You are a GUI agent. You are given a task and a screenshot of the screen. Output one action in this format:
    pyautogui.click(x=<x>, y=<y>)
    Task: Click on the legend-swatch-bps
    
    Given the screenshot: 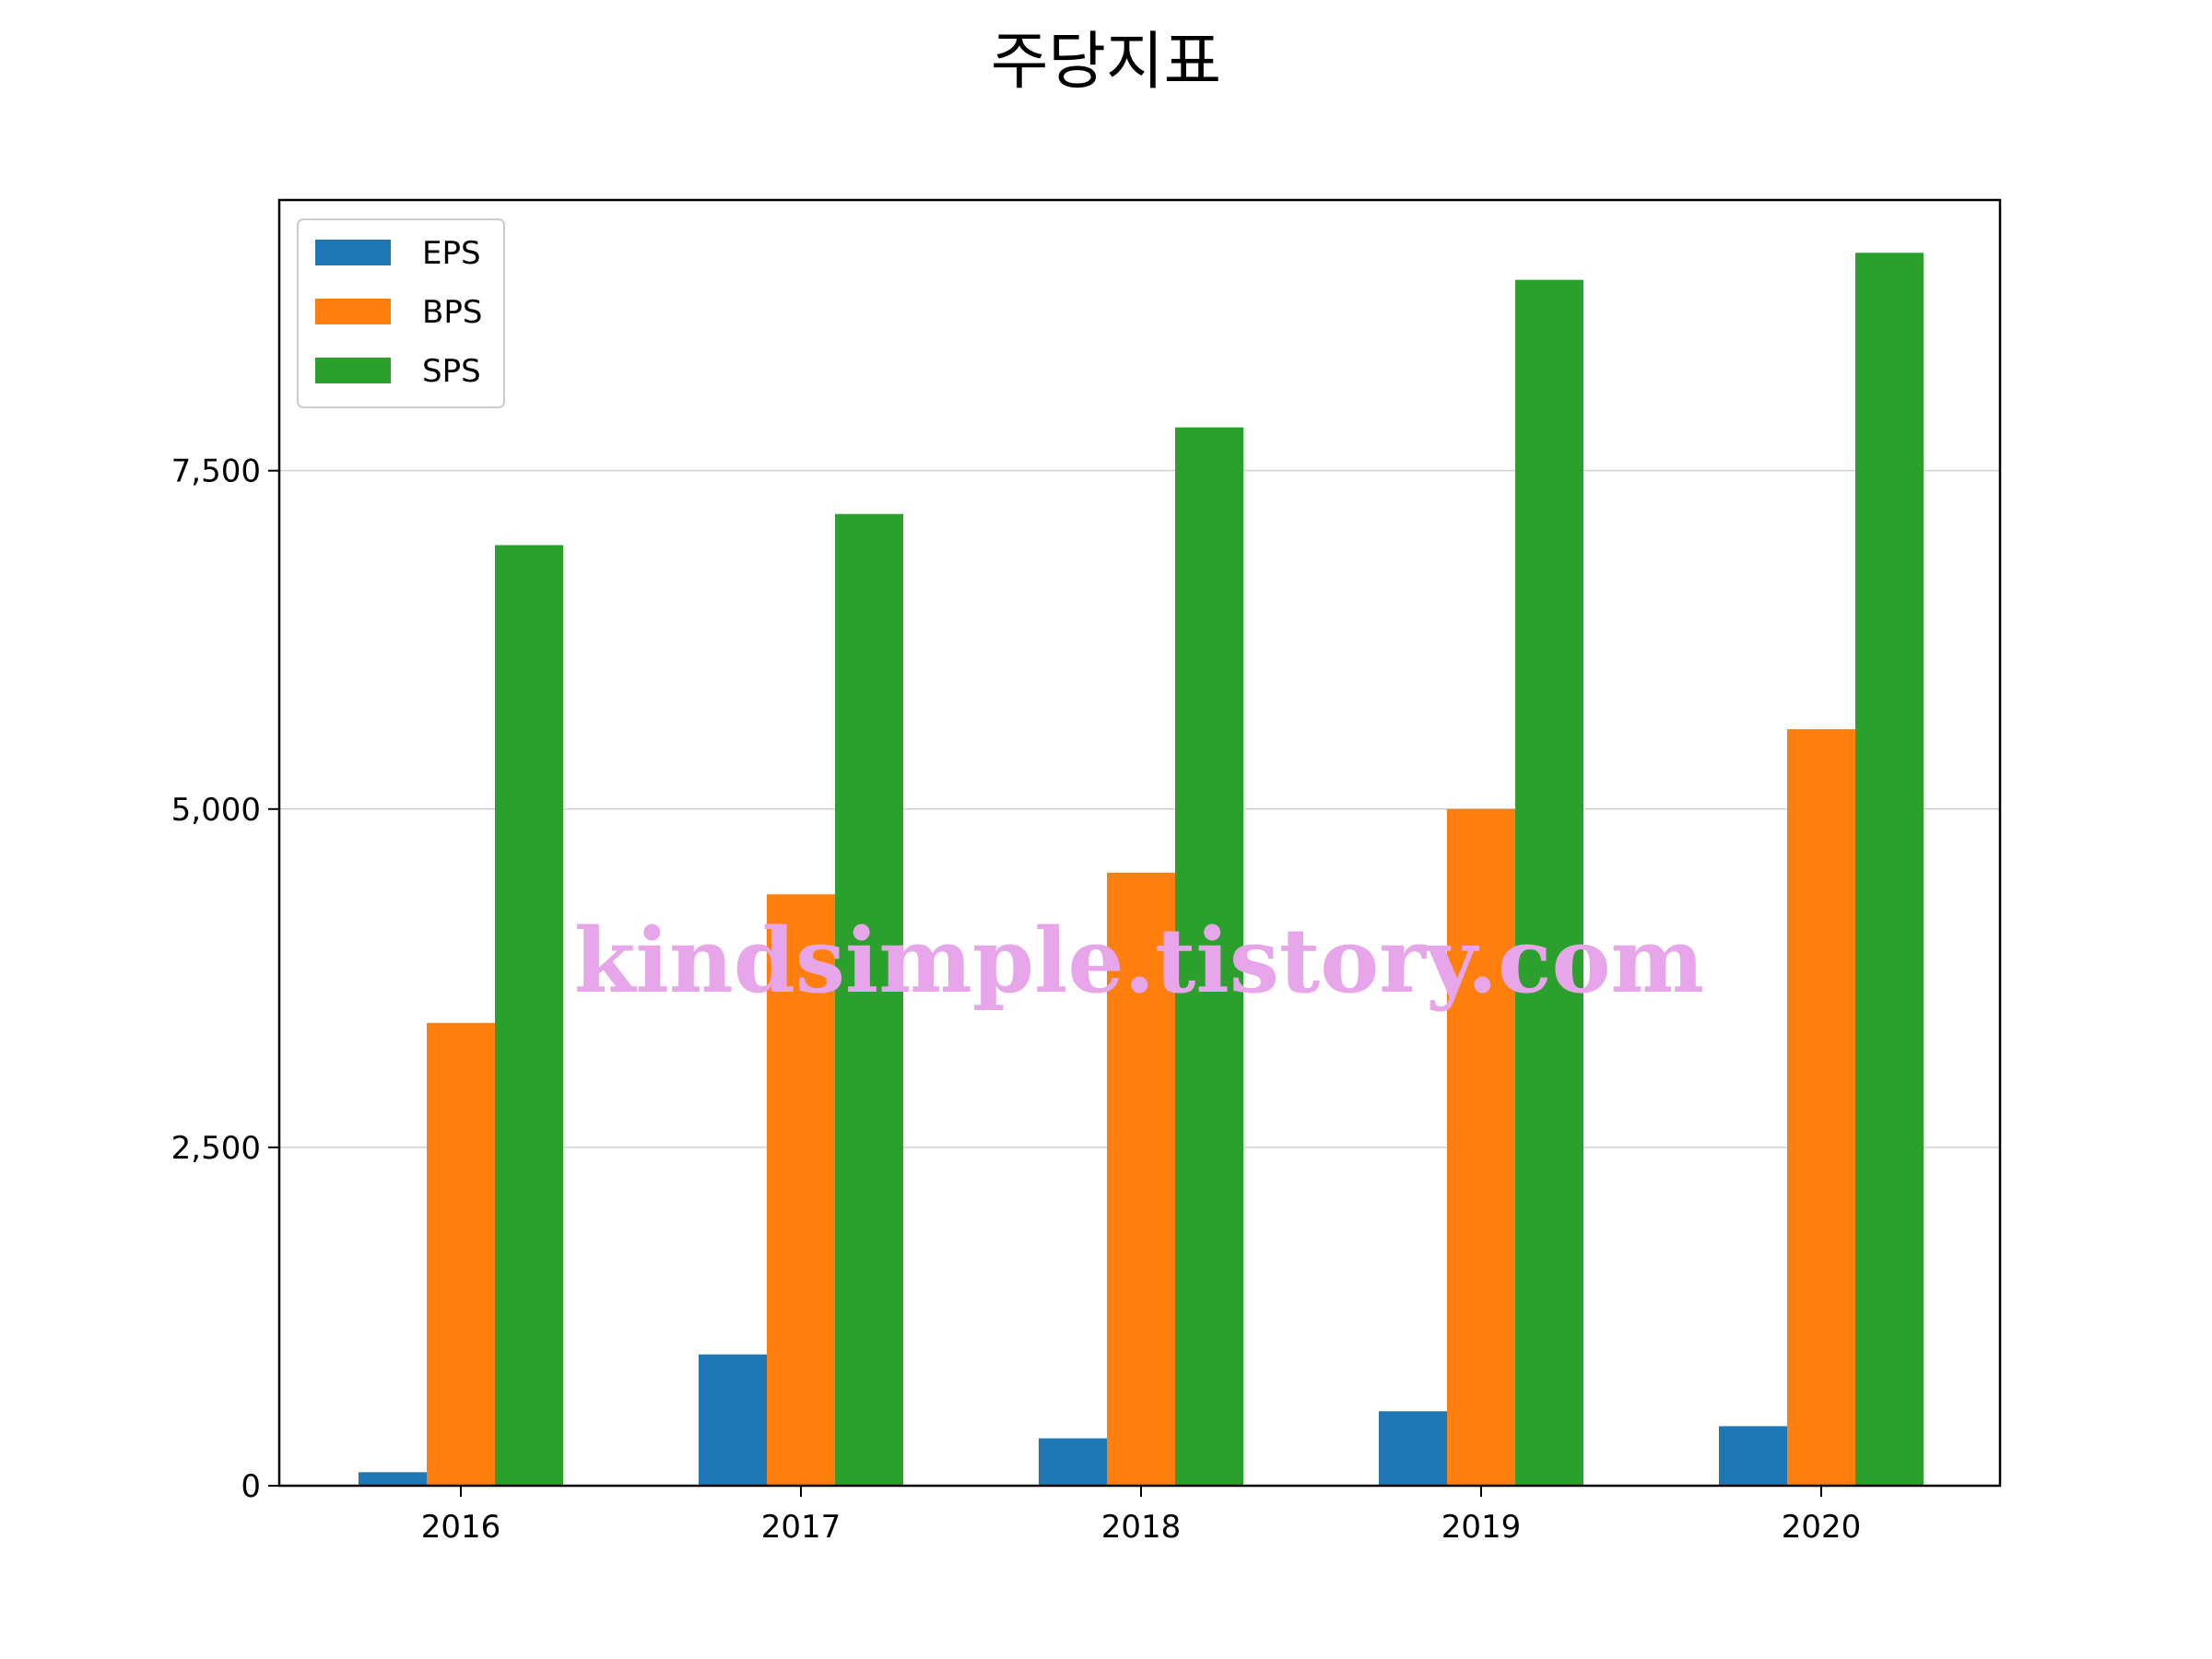 What is the action you would take?
    pyautogui.click(x=353, y=311)
    